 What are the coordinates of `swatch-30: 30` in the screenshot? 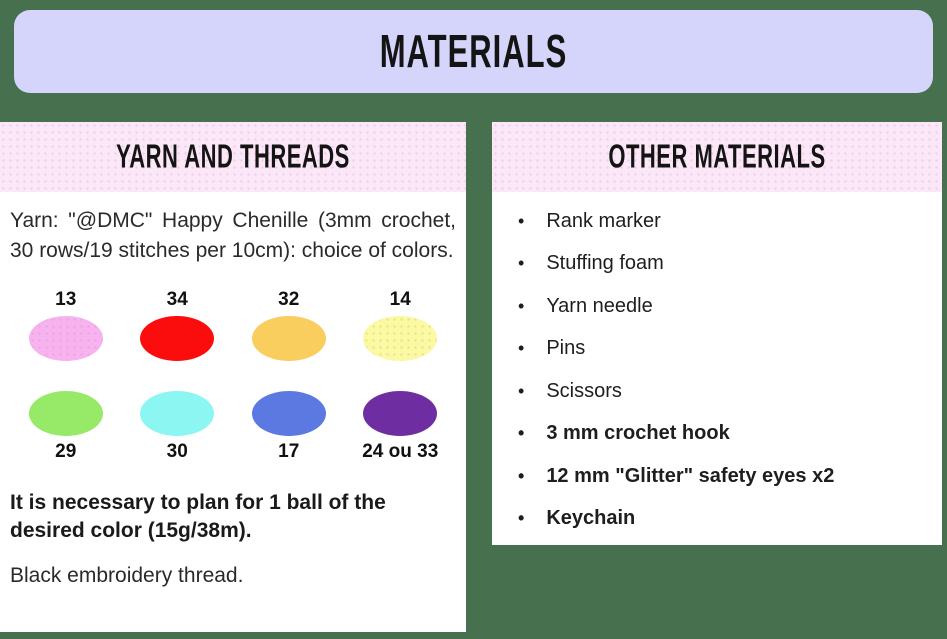 It's located at (177, 427).